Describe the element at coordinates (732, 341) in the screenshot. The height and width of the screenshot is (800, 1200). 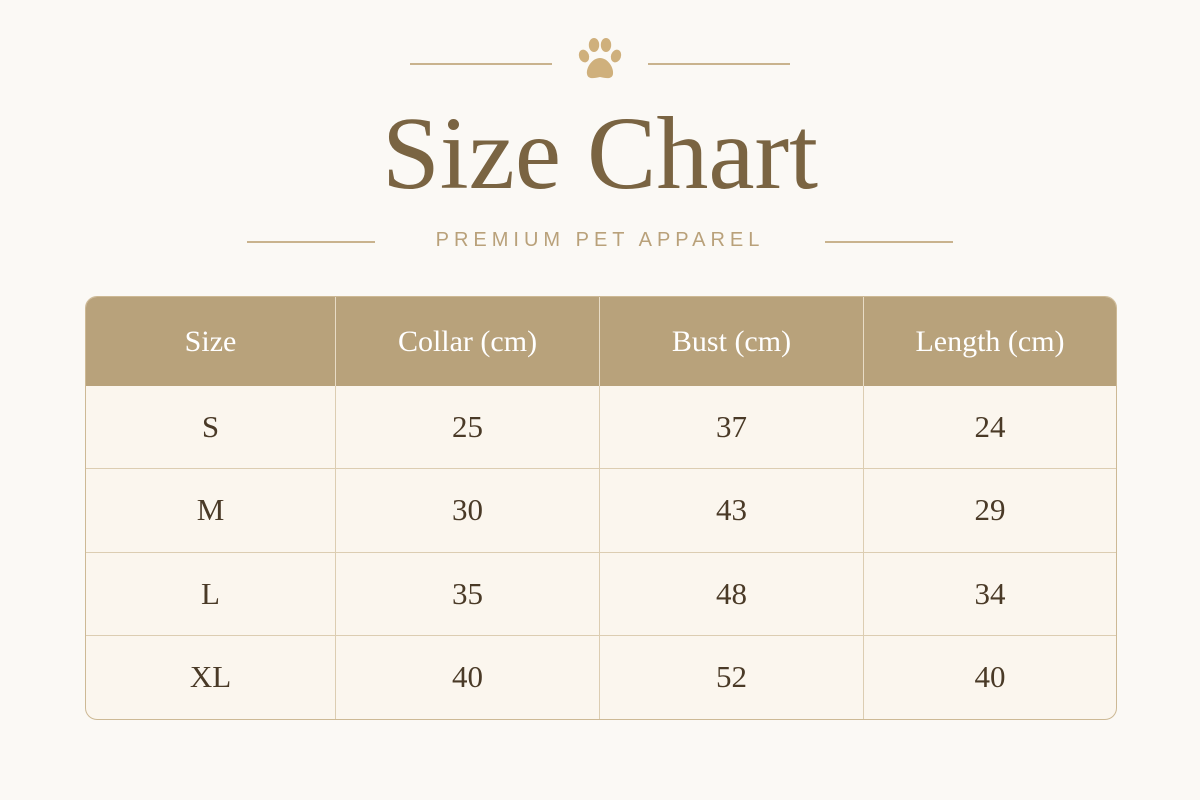
I see `column-header: Bust (cm)` at that location.